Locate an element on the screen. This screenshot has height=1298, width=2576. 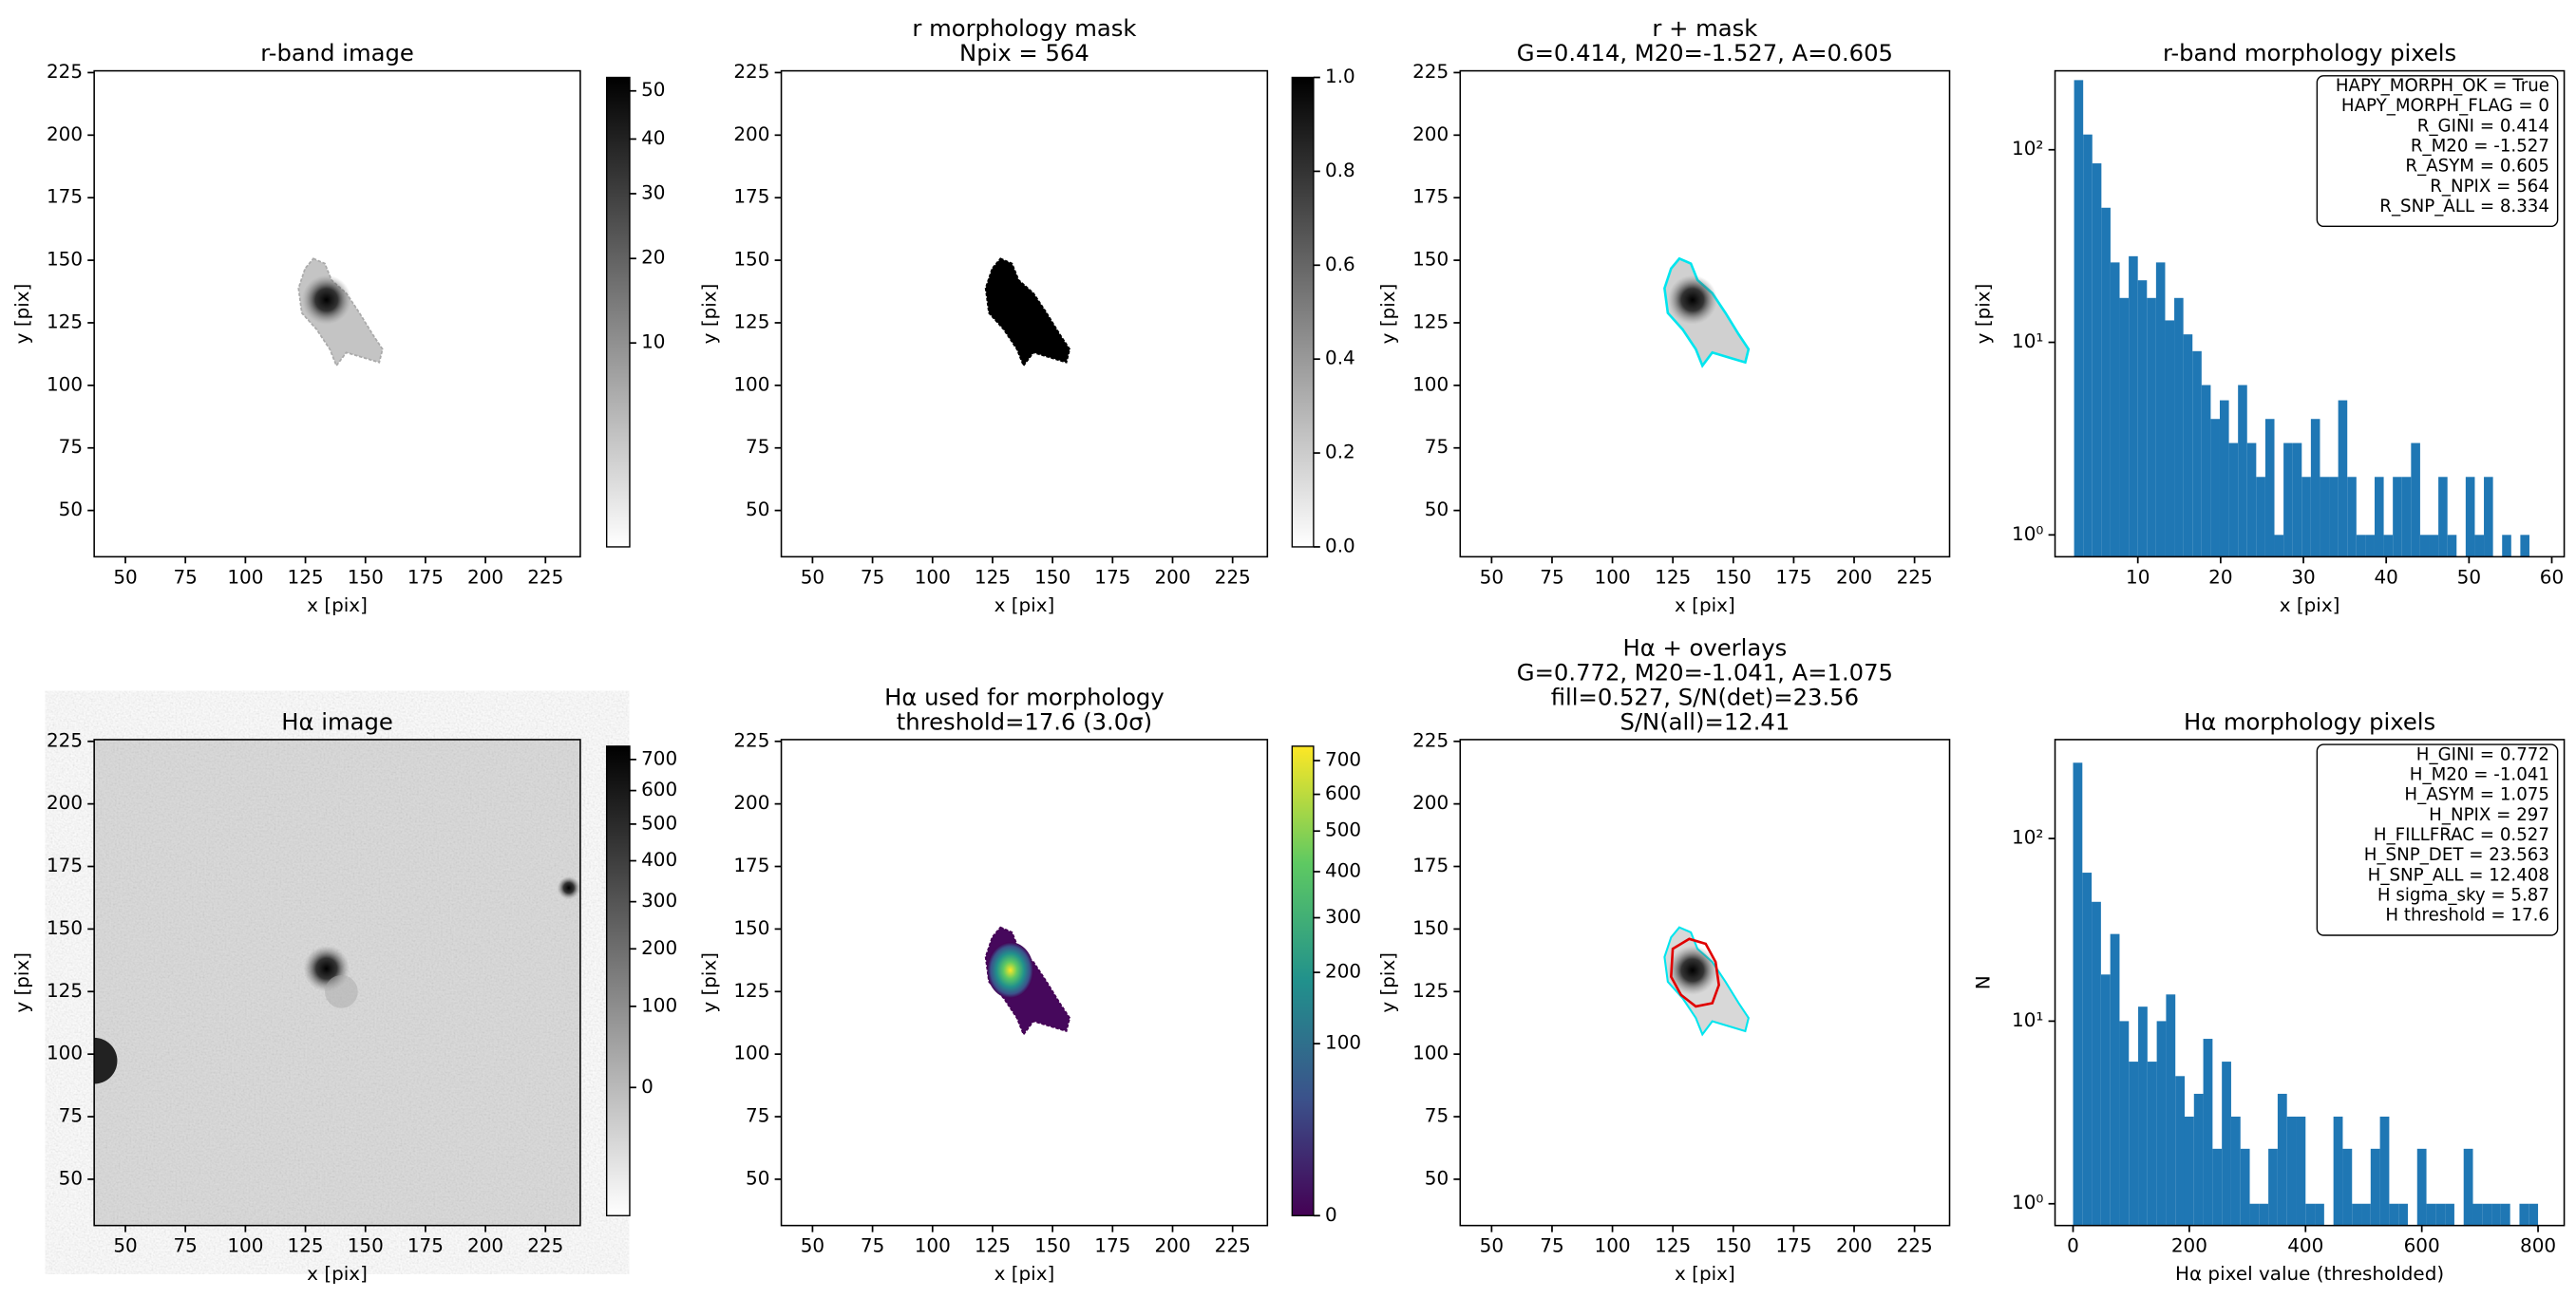
mask-image is located at coordinates (1027, 312).